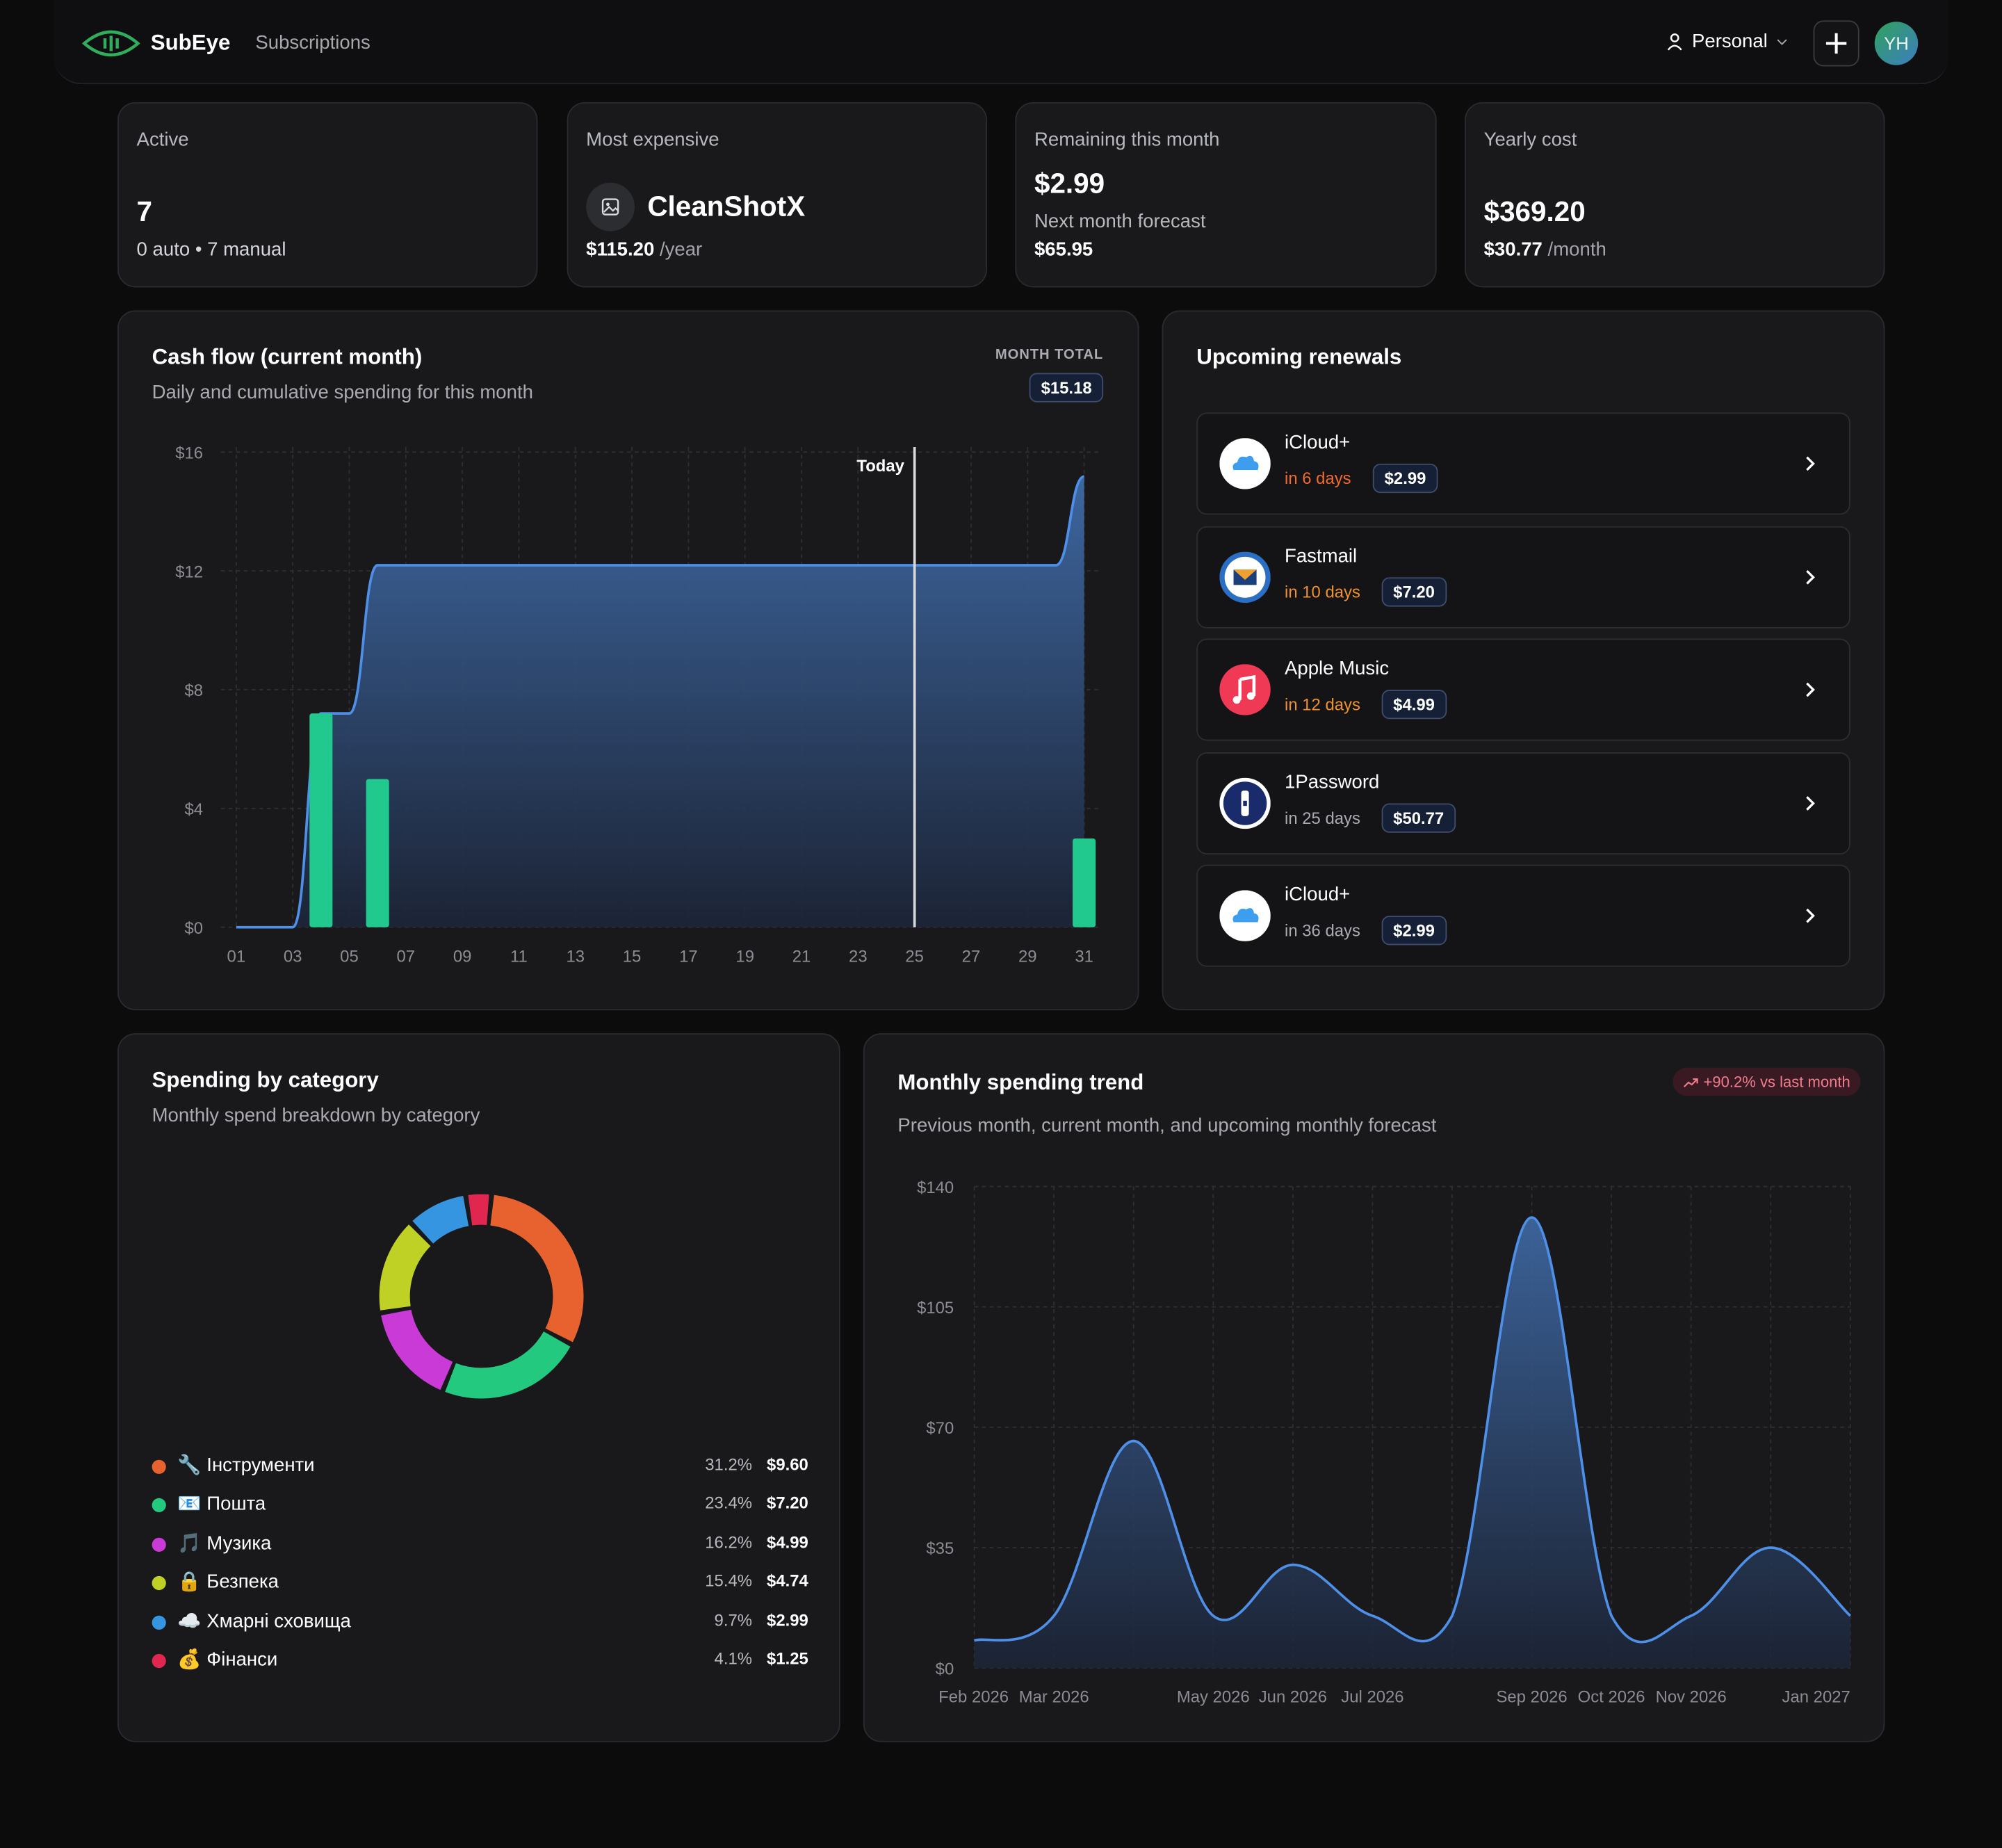 The image size is (2002, 1848). Describe the element at coordinates (228, 1582) in the screenshot. I see `legend-category-name: 🔒 Безпека` at that location.